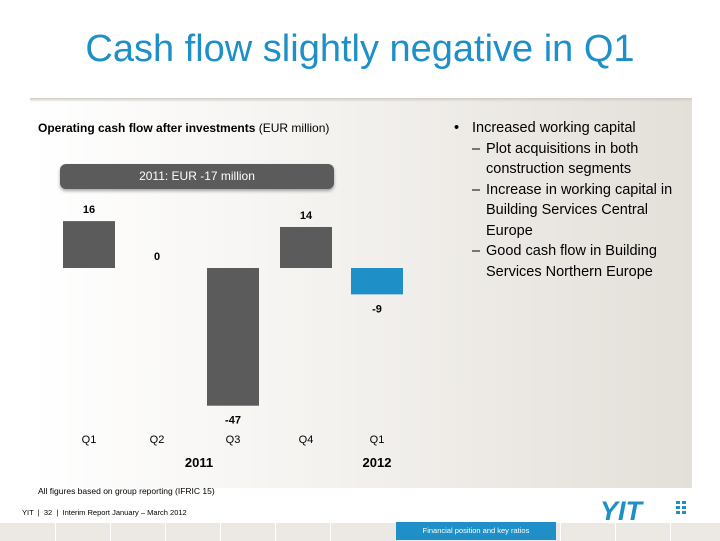  What do you see at coordinates (377, 440) in the screenshot?
I see `x-tick-label-4: Q1` at bounding box center [377, 440].